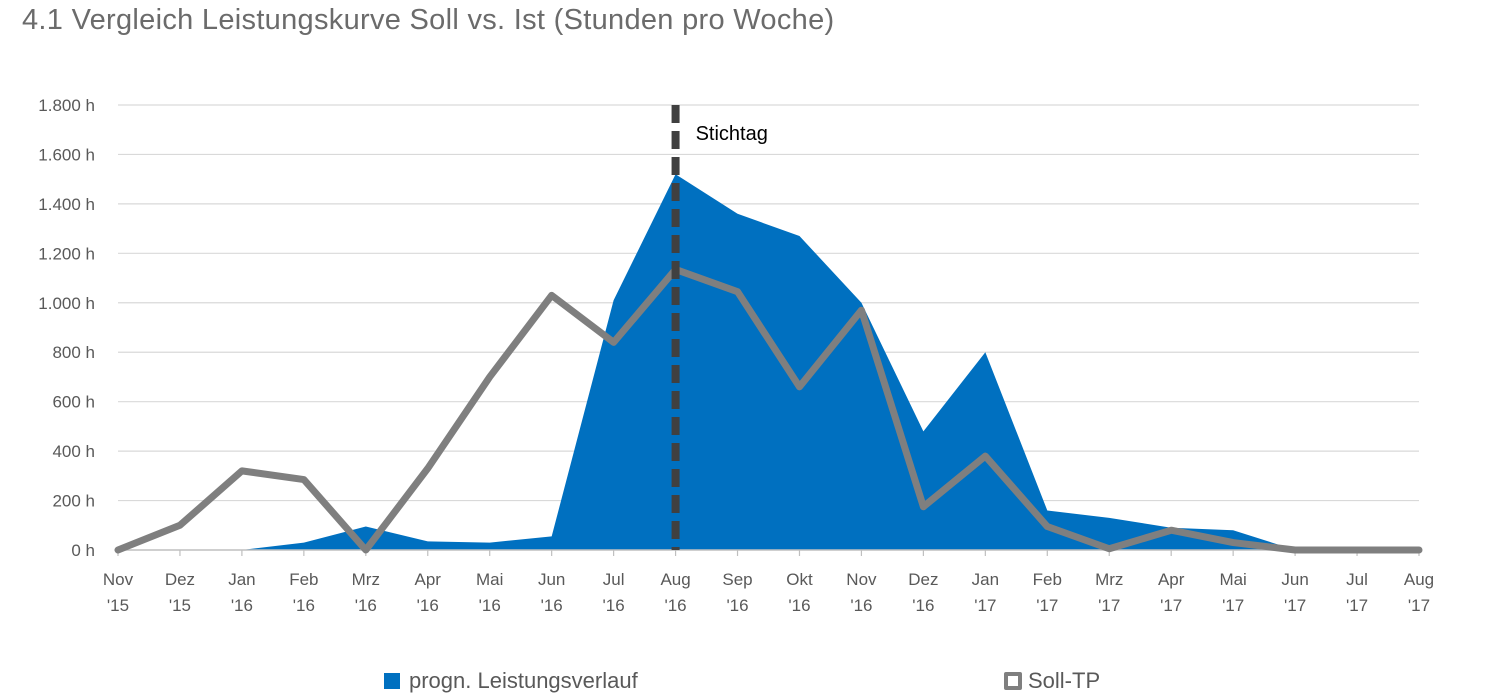 This screenshot has width=1500, height=700. I want to click on y-tick-label: 1.200 h, so click(66, 253).